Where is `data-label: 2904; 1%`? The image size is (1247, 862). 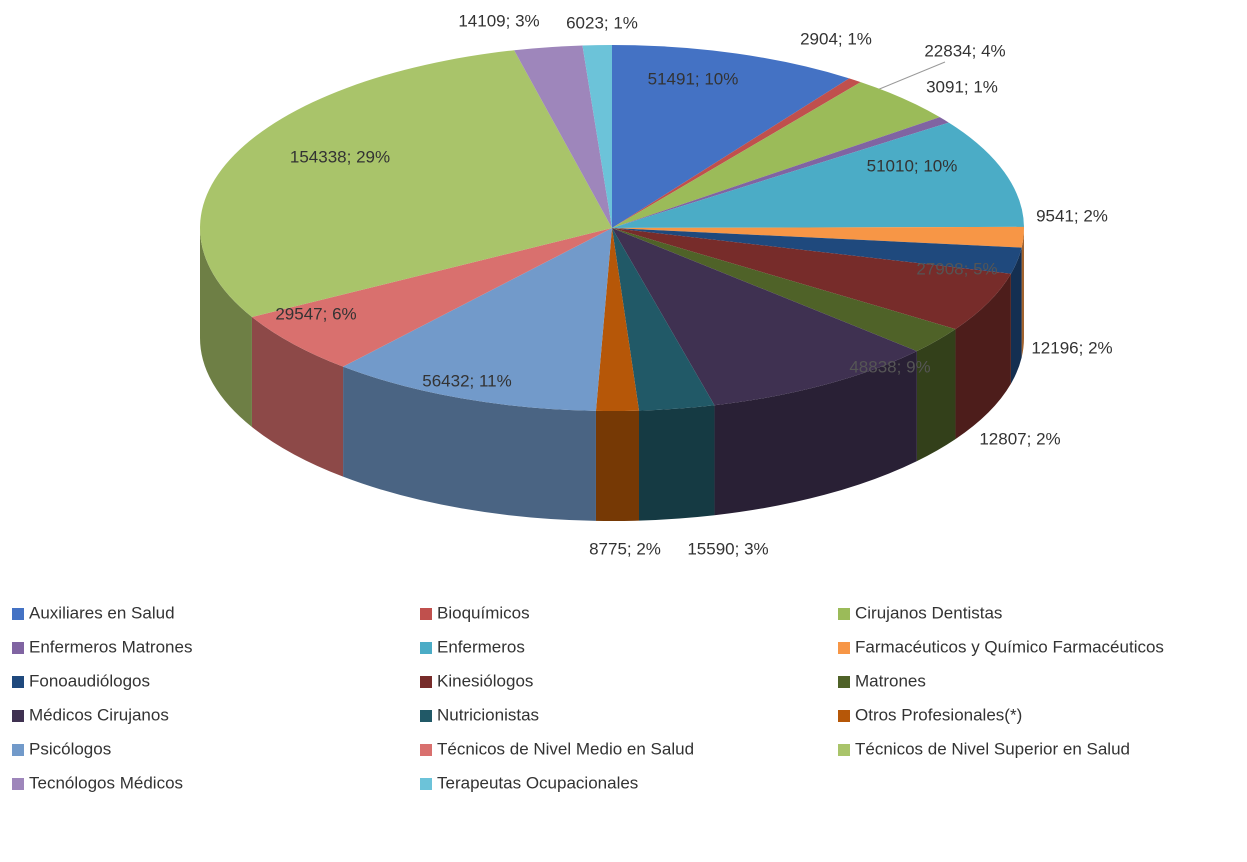 data-label: 2904; 1% is located at coordinates (836, 38).